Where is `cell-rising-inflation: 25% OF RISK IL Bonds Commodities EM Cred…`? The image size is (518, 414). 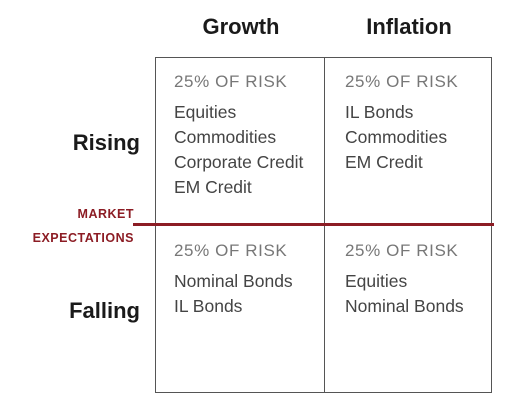 cell-rising-inflation: 25% OF RISK IL Bonds Commodities EM Cred… is located at coordinates (425, 123).